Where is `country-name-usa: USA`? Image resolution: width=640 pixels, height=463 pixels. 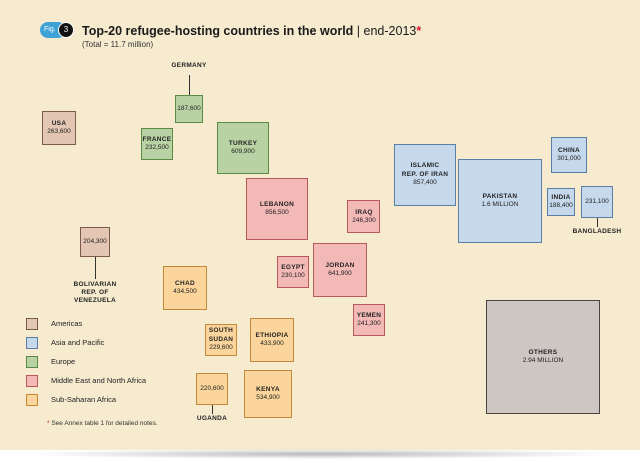 country-name-usa: USA is located at coordinates (59, 123).